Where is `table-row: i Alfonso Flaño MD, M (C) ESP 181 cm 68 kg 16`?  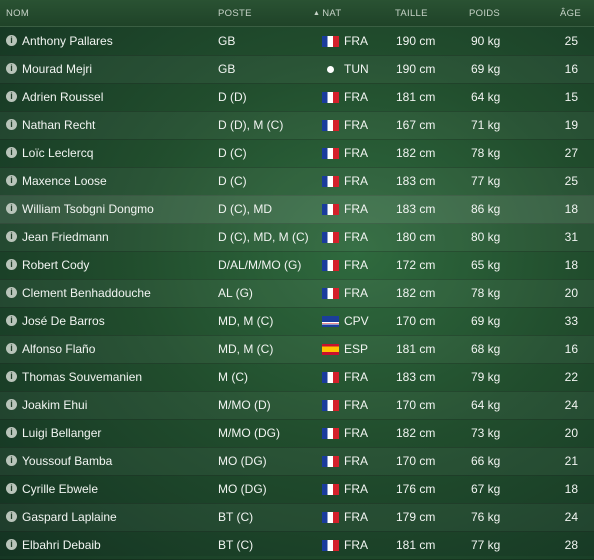
table-row: i Alfonso Flaño MD, M (C) ESP 181 cm 68 kg 16 is located at coordinates (297, 349).